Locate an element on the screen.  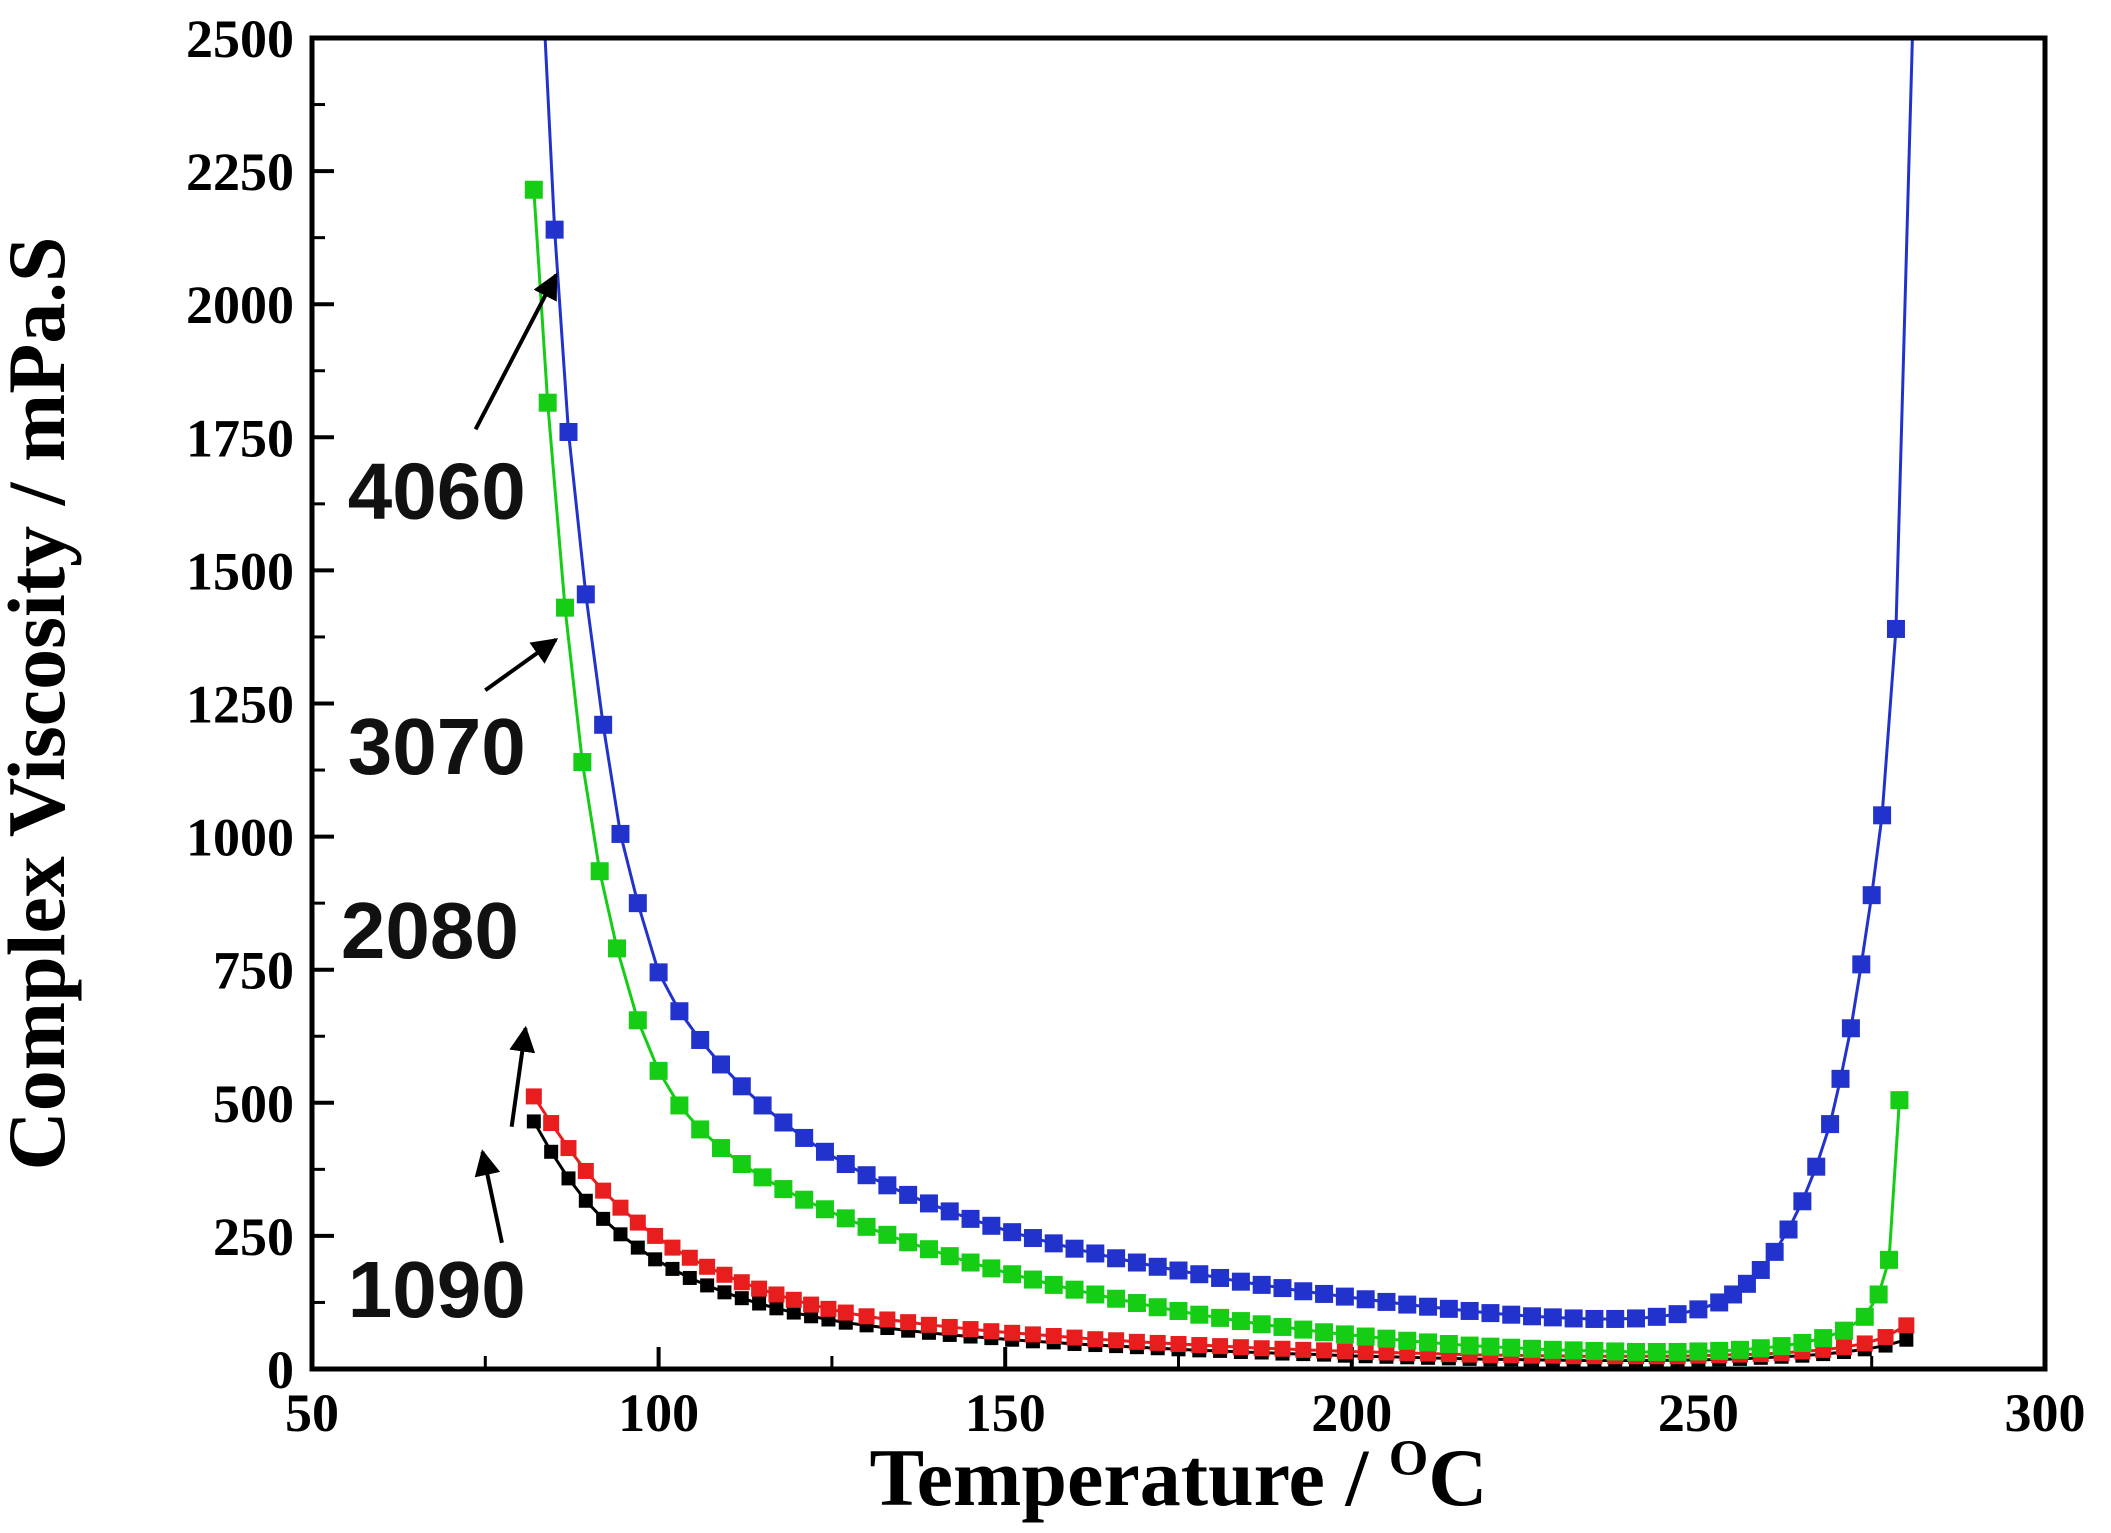
y-tick-label: 1250 is located at coordinates (240, 705).